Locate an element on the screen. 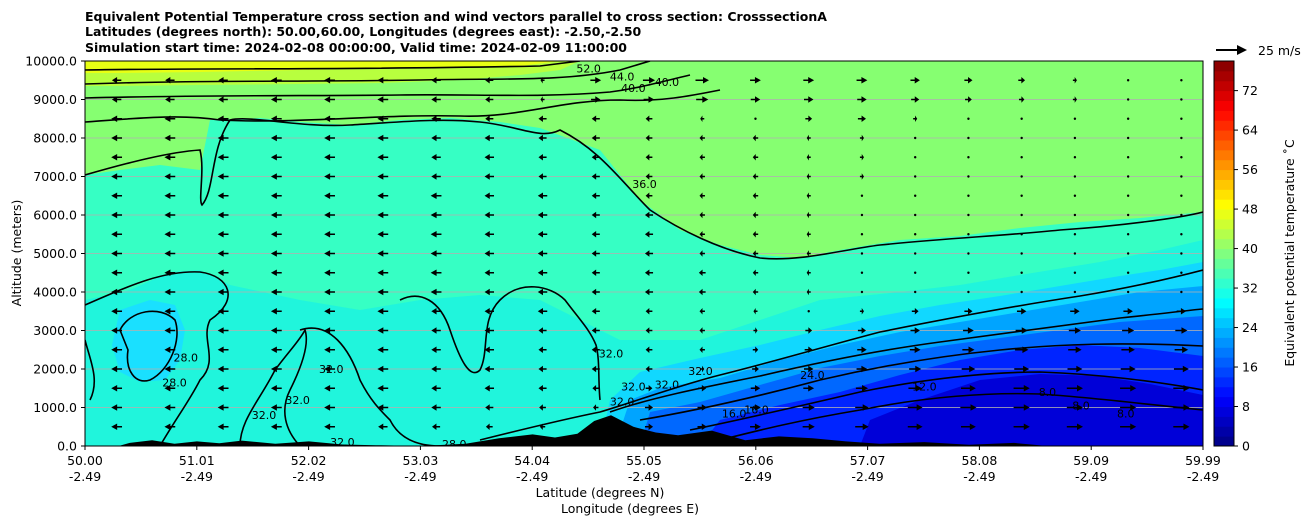 This screenshot has height=526, width=1308. y-tick-label: 2000.0 is located at coordinates (55, 369).